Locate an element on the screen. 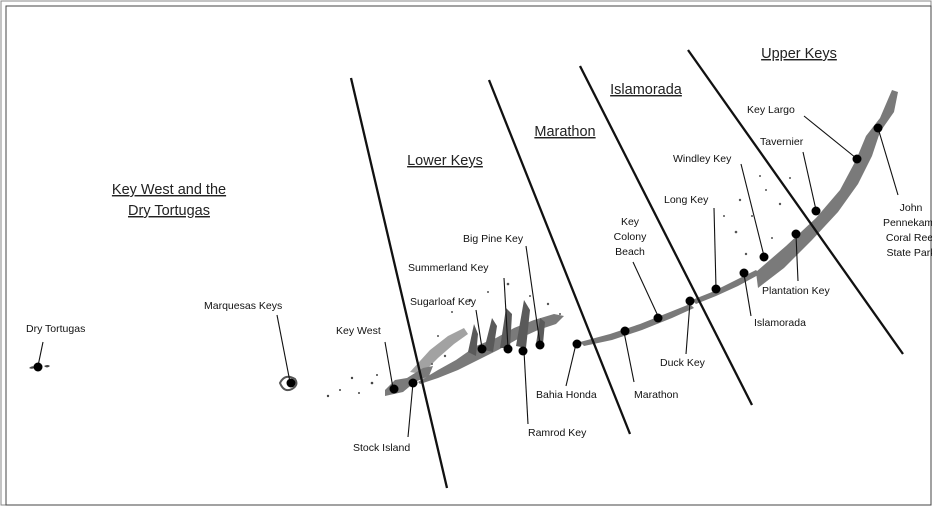 This screenshot has width=932, height=506. marker-marathon is located at coordinates (625, 331).